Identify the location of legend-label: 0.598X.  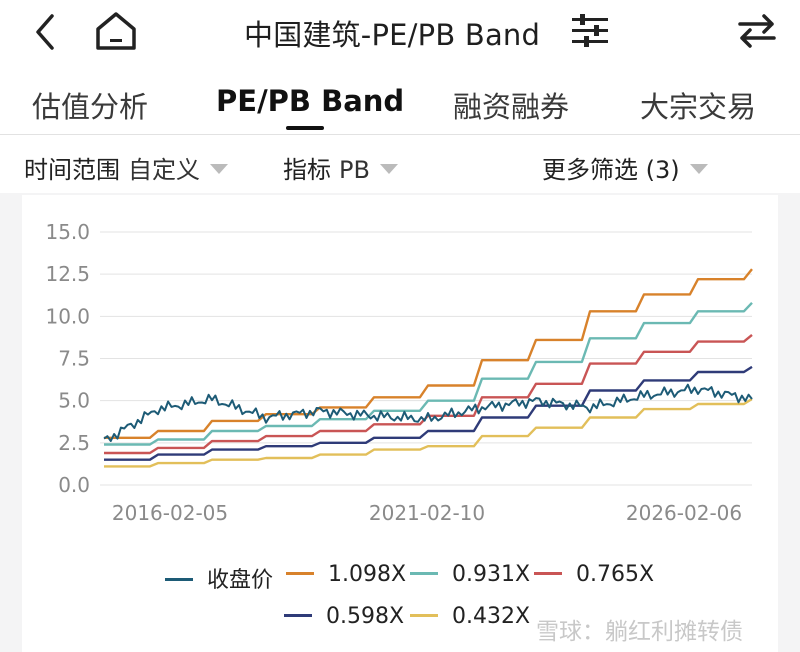
(365, 616).